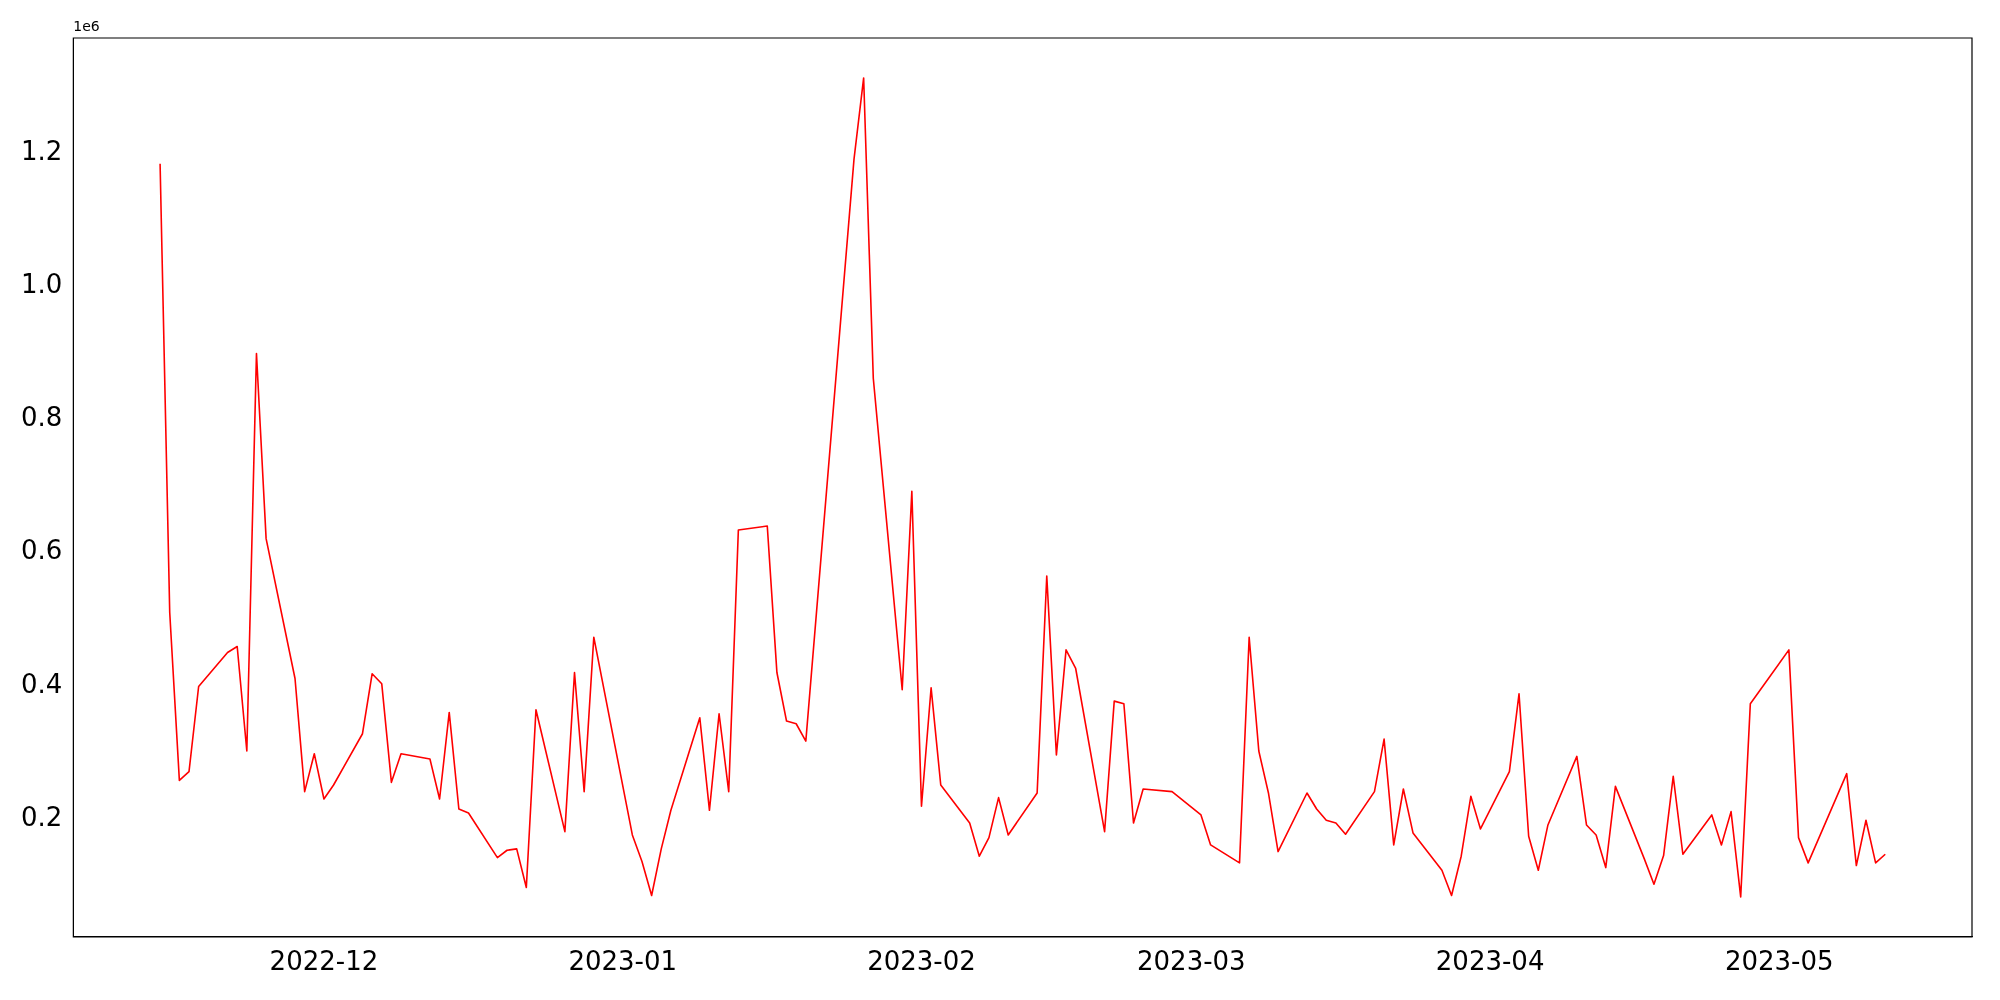 The width and height of the screenshot is (2000, 1000). What do you see at coordinates (1191, 961) in the screenshot?
I see `x-tick-label: 2023-03` at bounding box center [1191, 961].